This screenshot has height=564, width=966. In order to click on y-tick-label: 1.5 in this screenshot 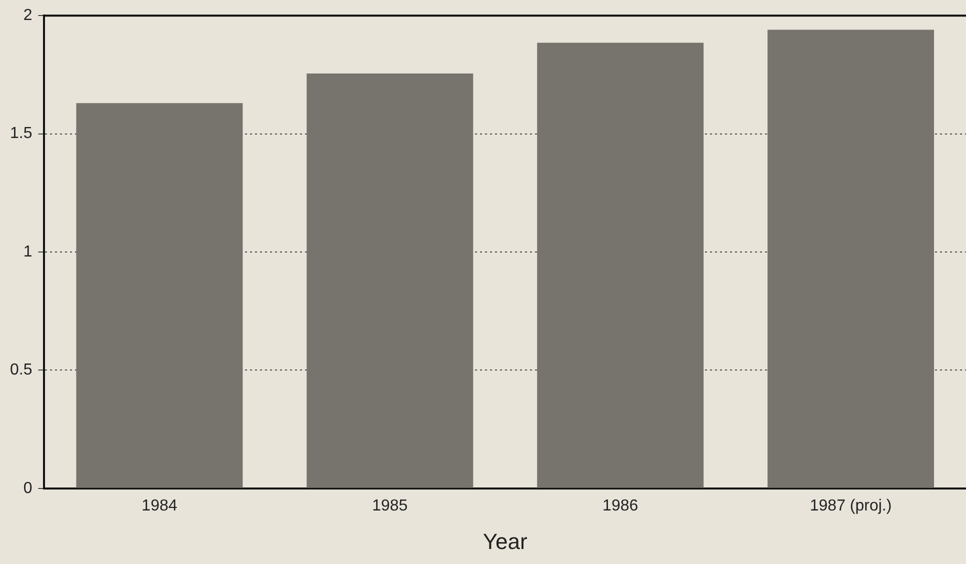, I will do `click(21, 133)`.